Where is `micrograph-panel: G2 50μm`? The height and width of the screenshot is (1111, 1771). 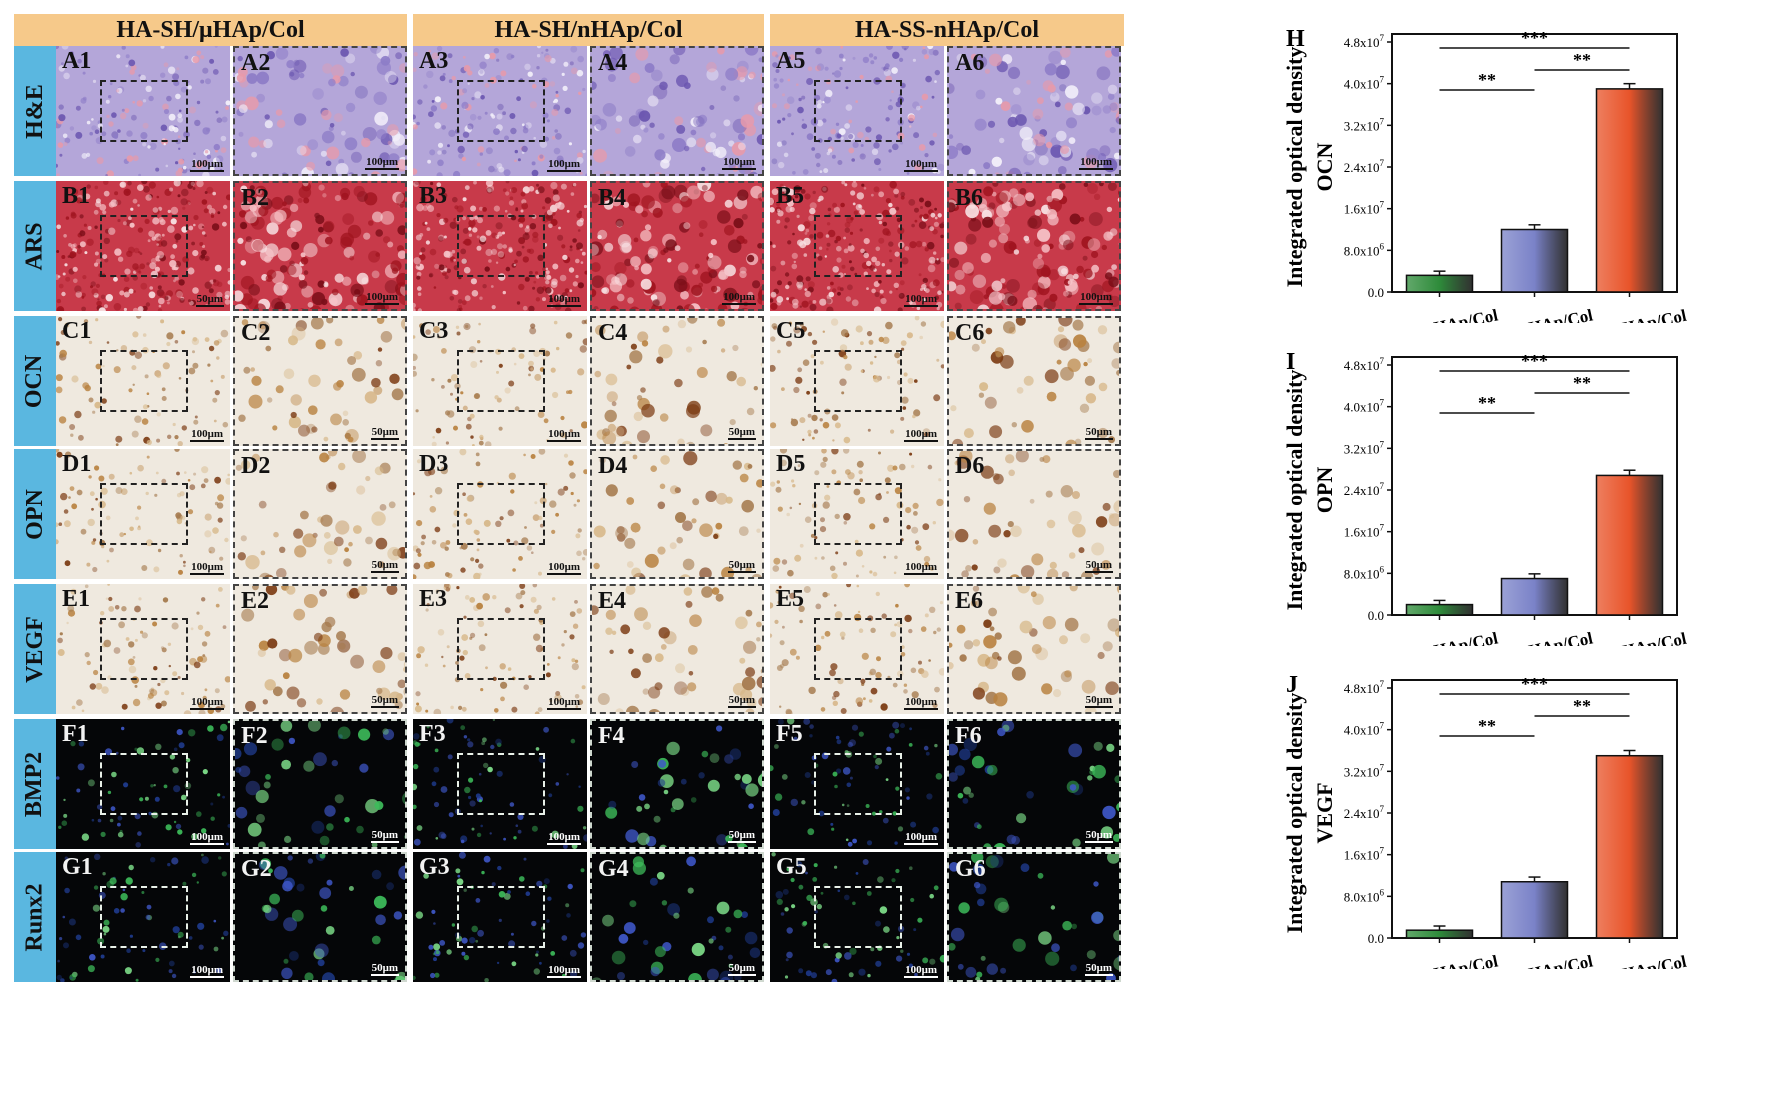
micrograph-panel: G2 50μm is located at coordinates (320, 917).